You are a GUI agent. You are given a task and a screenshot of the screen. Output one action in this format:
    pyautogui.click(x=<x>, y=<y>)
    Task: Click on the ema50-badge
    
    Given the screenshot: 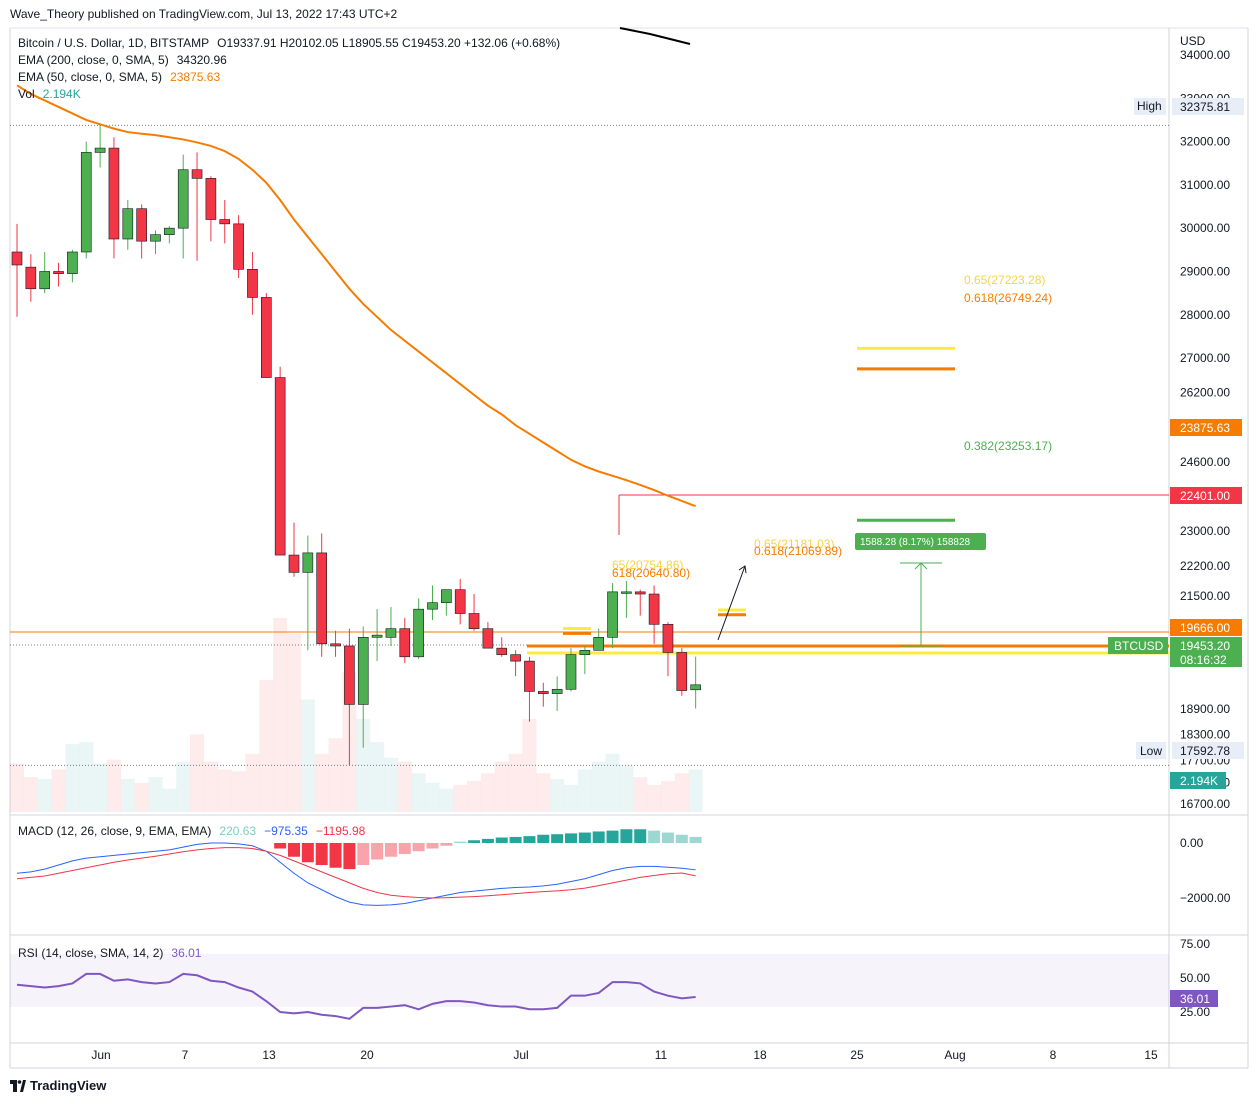 What is the action you would take?
    pyautogui.click(x=1206, y=427)
    